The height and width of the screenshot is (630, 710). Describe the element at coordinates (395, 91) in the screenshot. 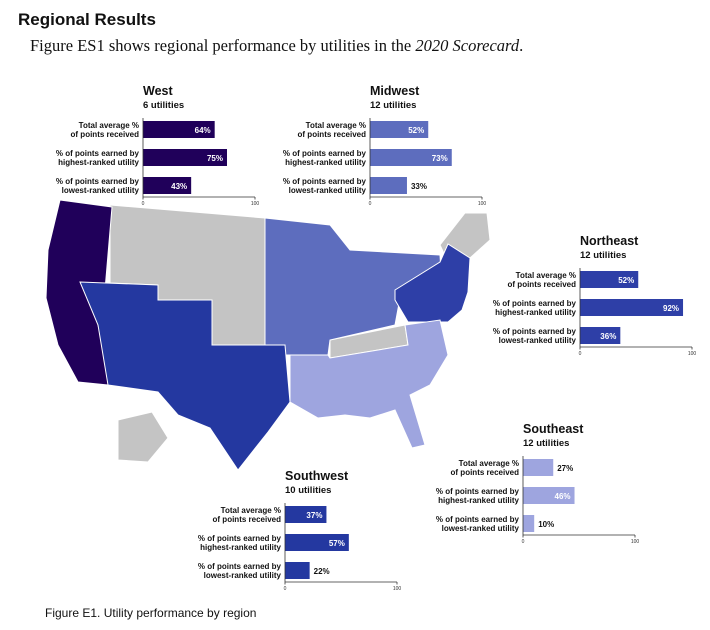

I see `region-title: Midwest` at that location.